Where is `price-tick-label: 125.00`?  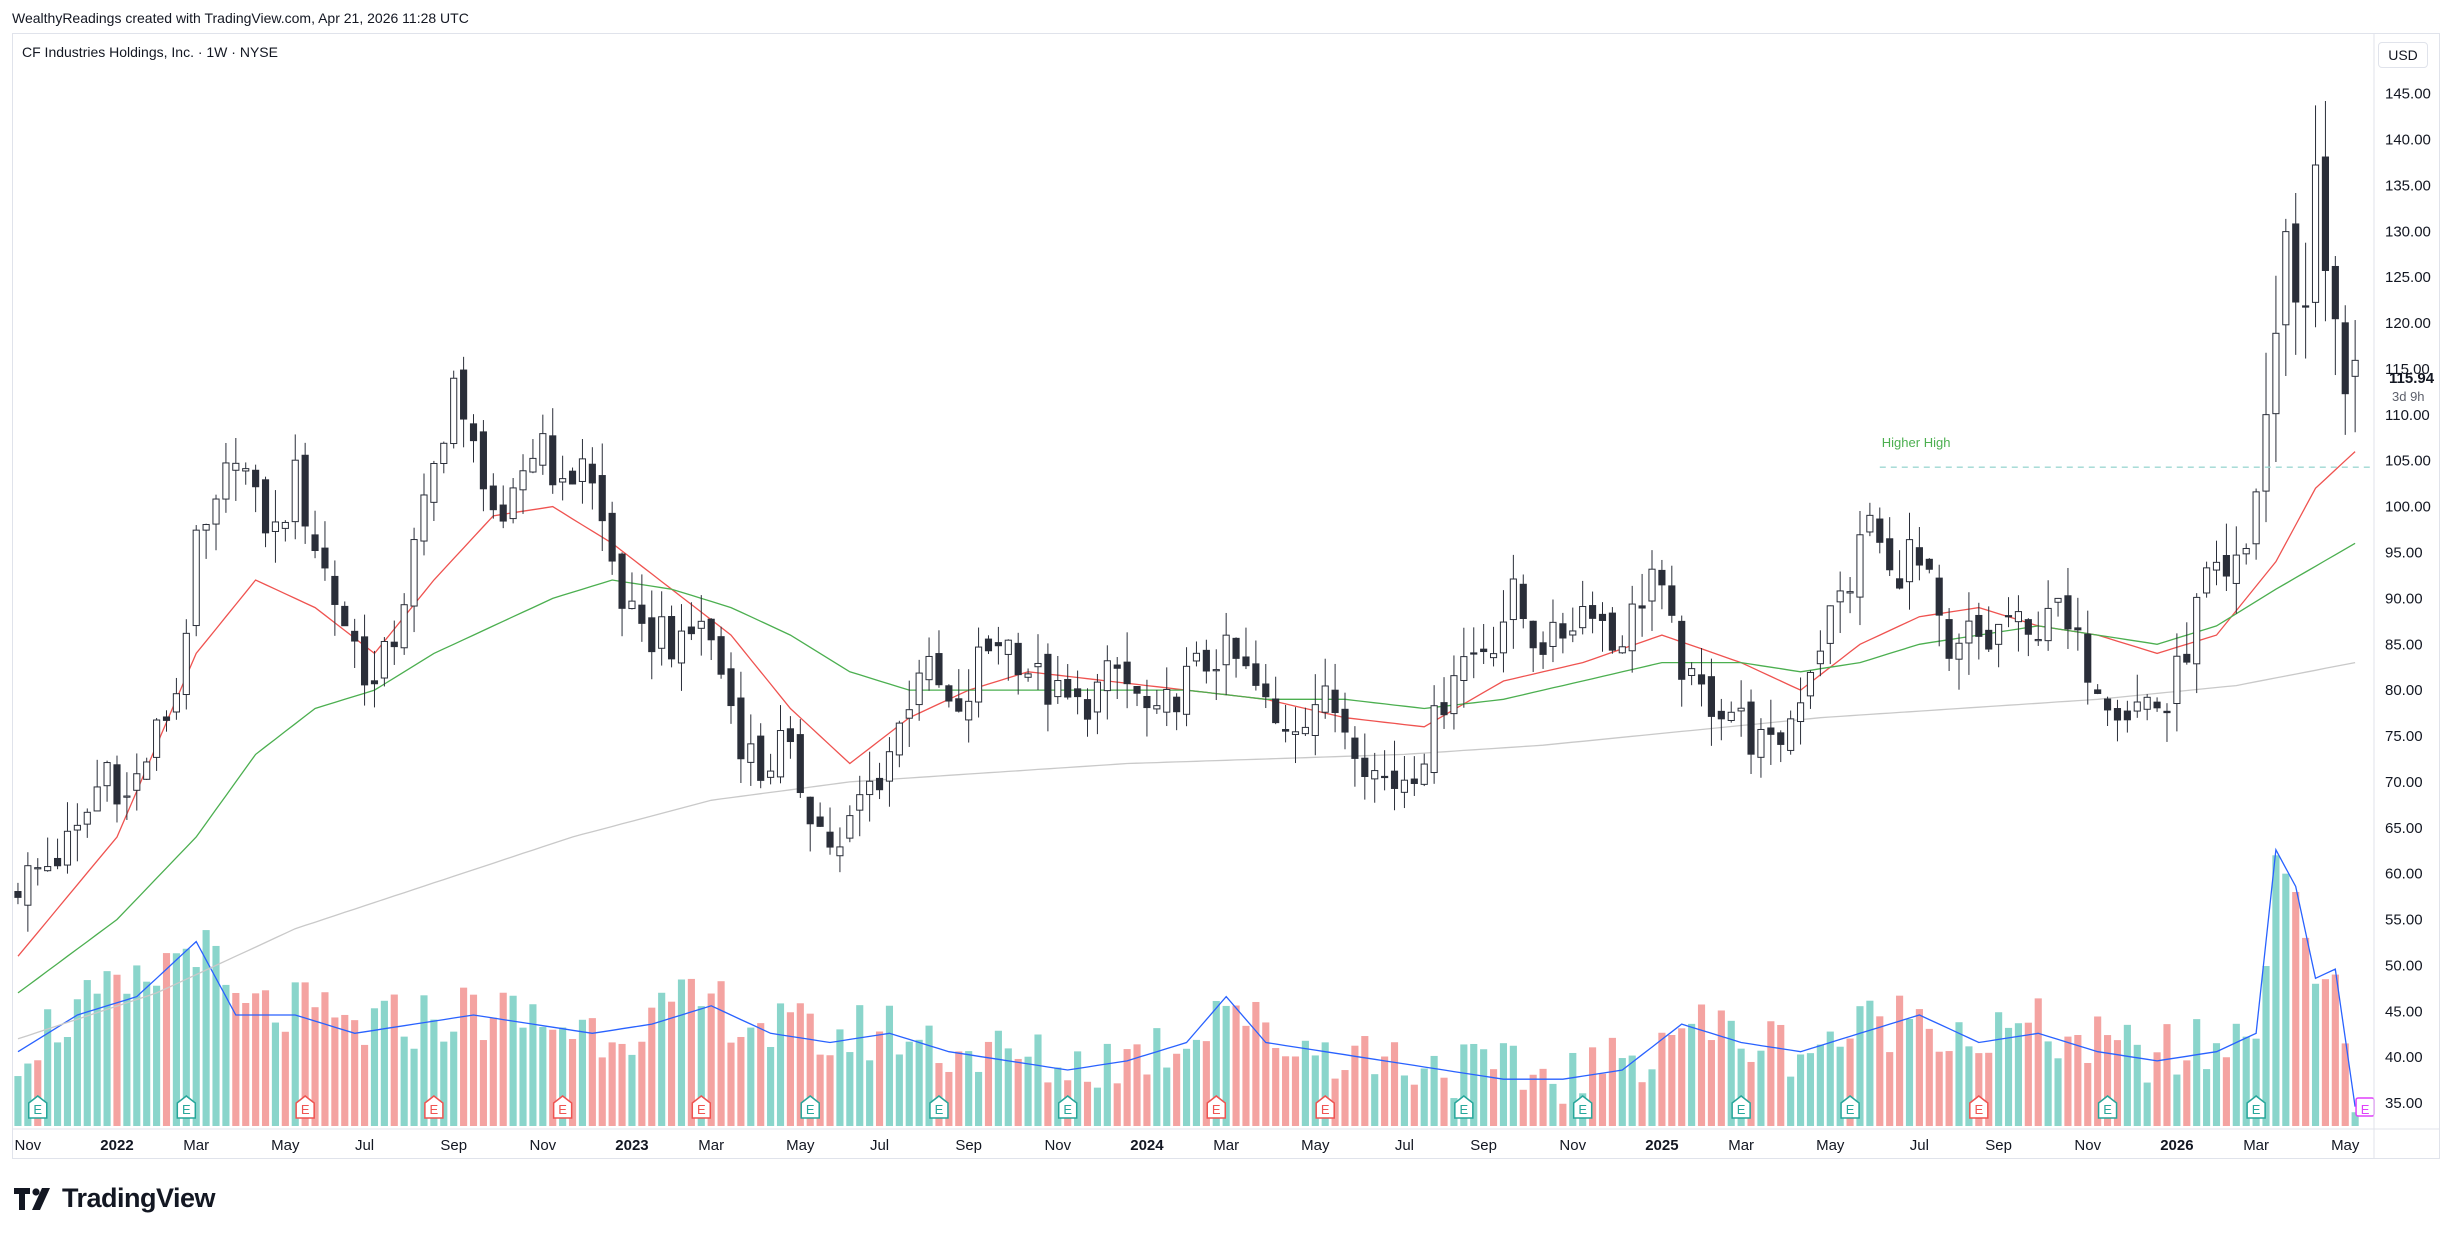 price-tick-label: 125.00 is located at coordinates (2408, 277).